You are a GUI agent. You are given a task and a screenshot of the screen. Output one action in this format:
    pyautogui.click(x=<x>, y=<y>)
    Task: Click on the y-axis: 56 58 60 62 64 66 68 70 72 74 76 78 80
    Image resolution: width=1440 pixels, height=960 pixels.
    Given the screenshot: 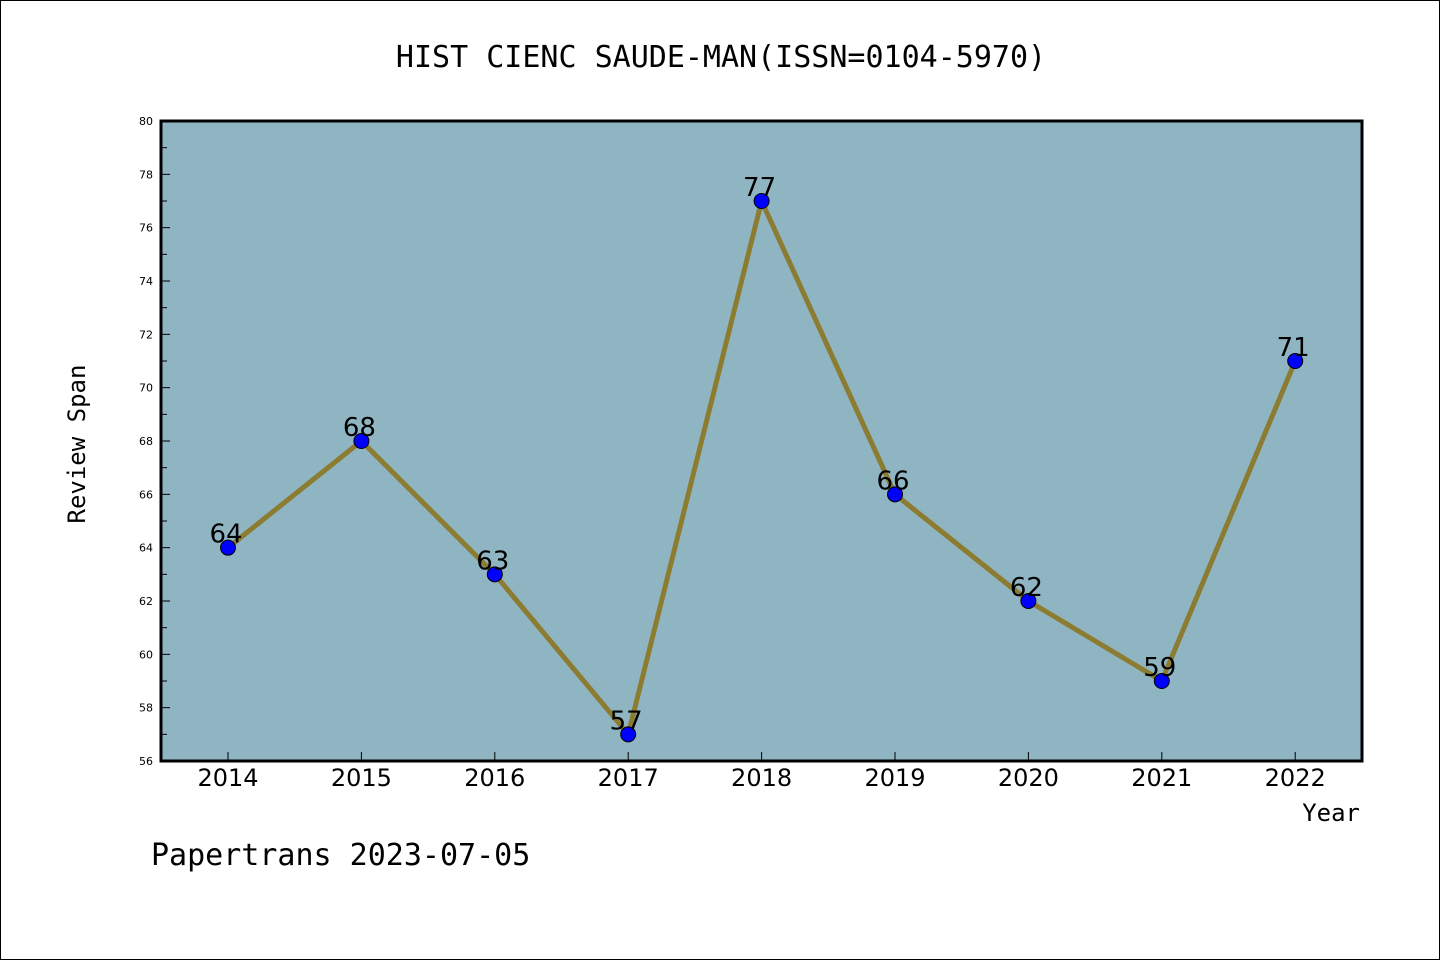 What is the action you would take?
    pyautogui.click(x=154, y=441)
    